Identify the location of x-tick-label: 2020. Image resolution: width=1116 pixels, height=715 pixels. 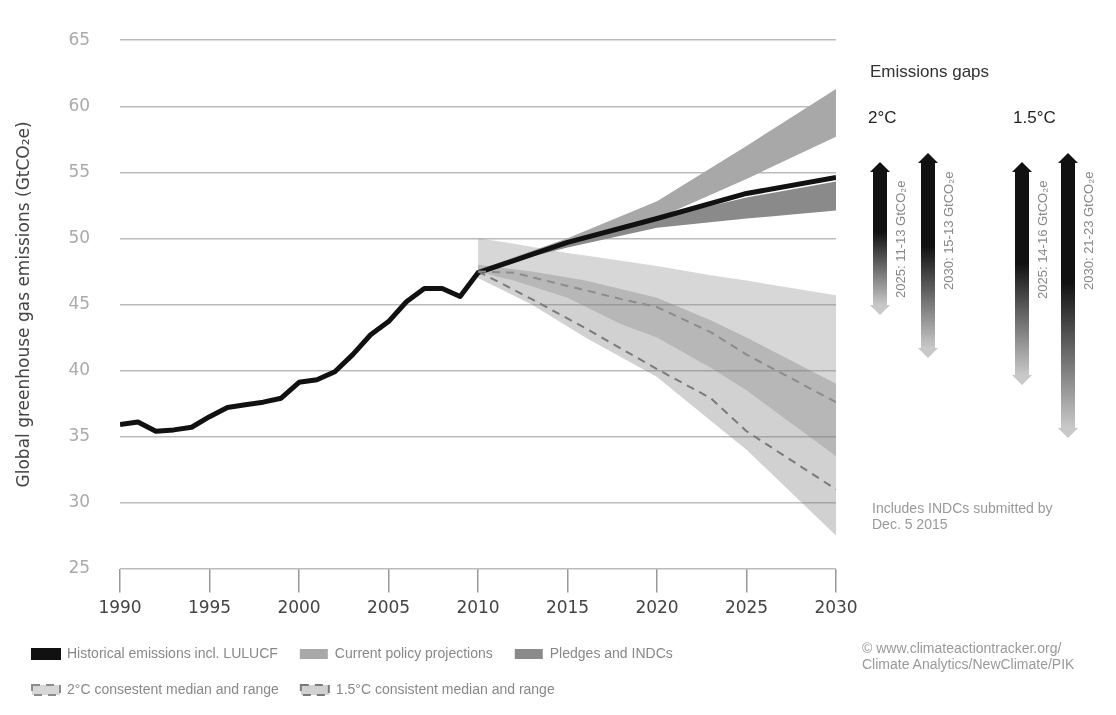
(657, 607).